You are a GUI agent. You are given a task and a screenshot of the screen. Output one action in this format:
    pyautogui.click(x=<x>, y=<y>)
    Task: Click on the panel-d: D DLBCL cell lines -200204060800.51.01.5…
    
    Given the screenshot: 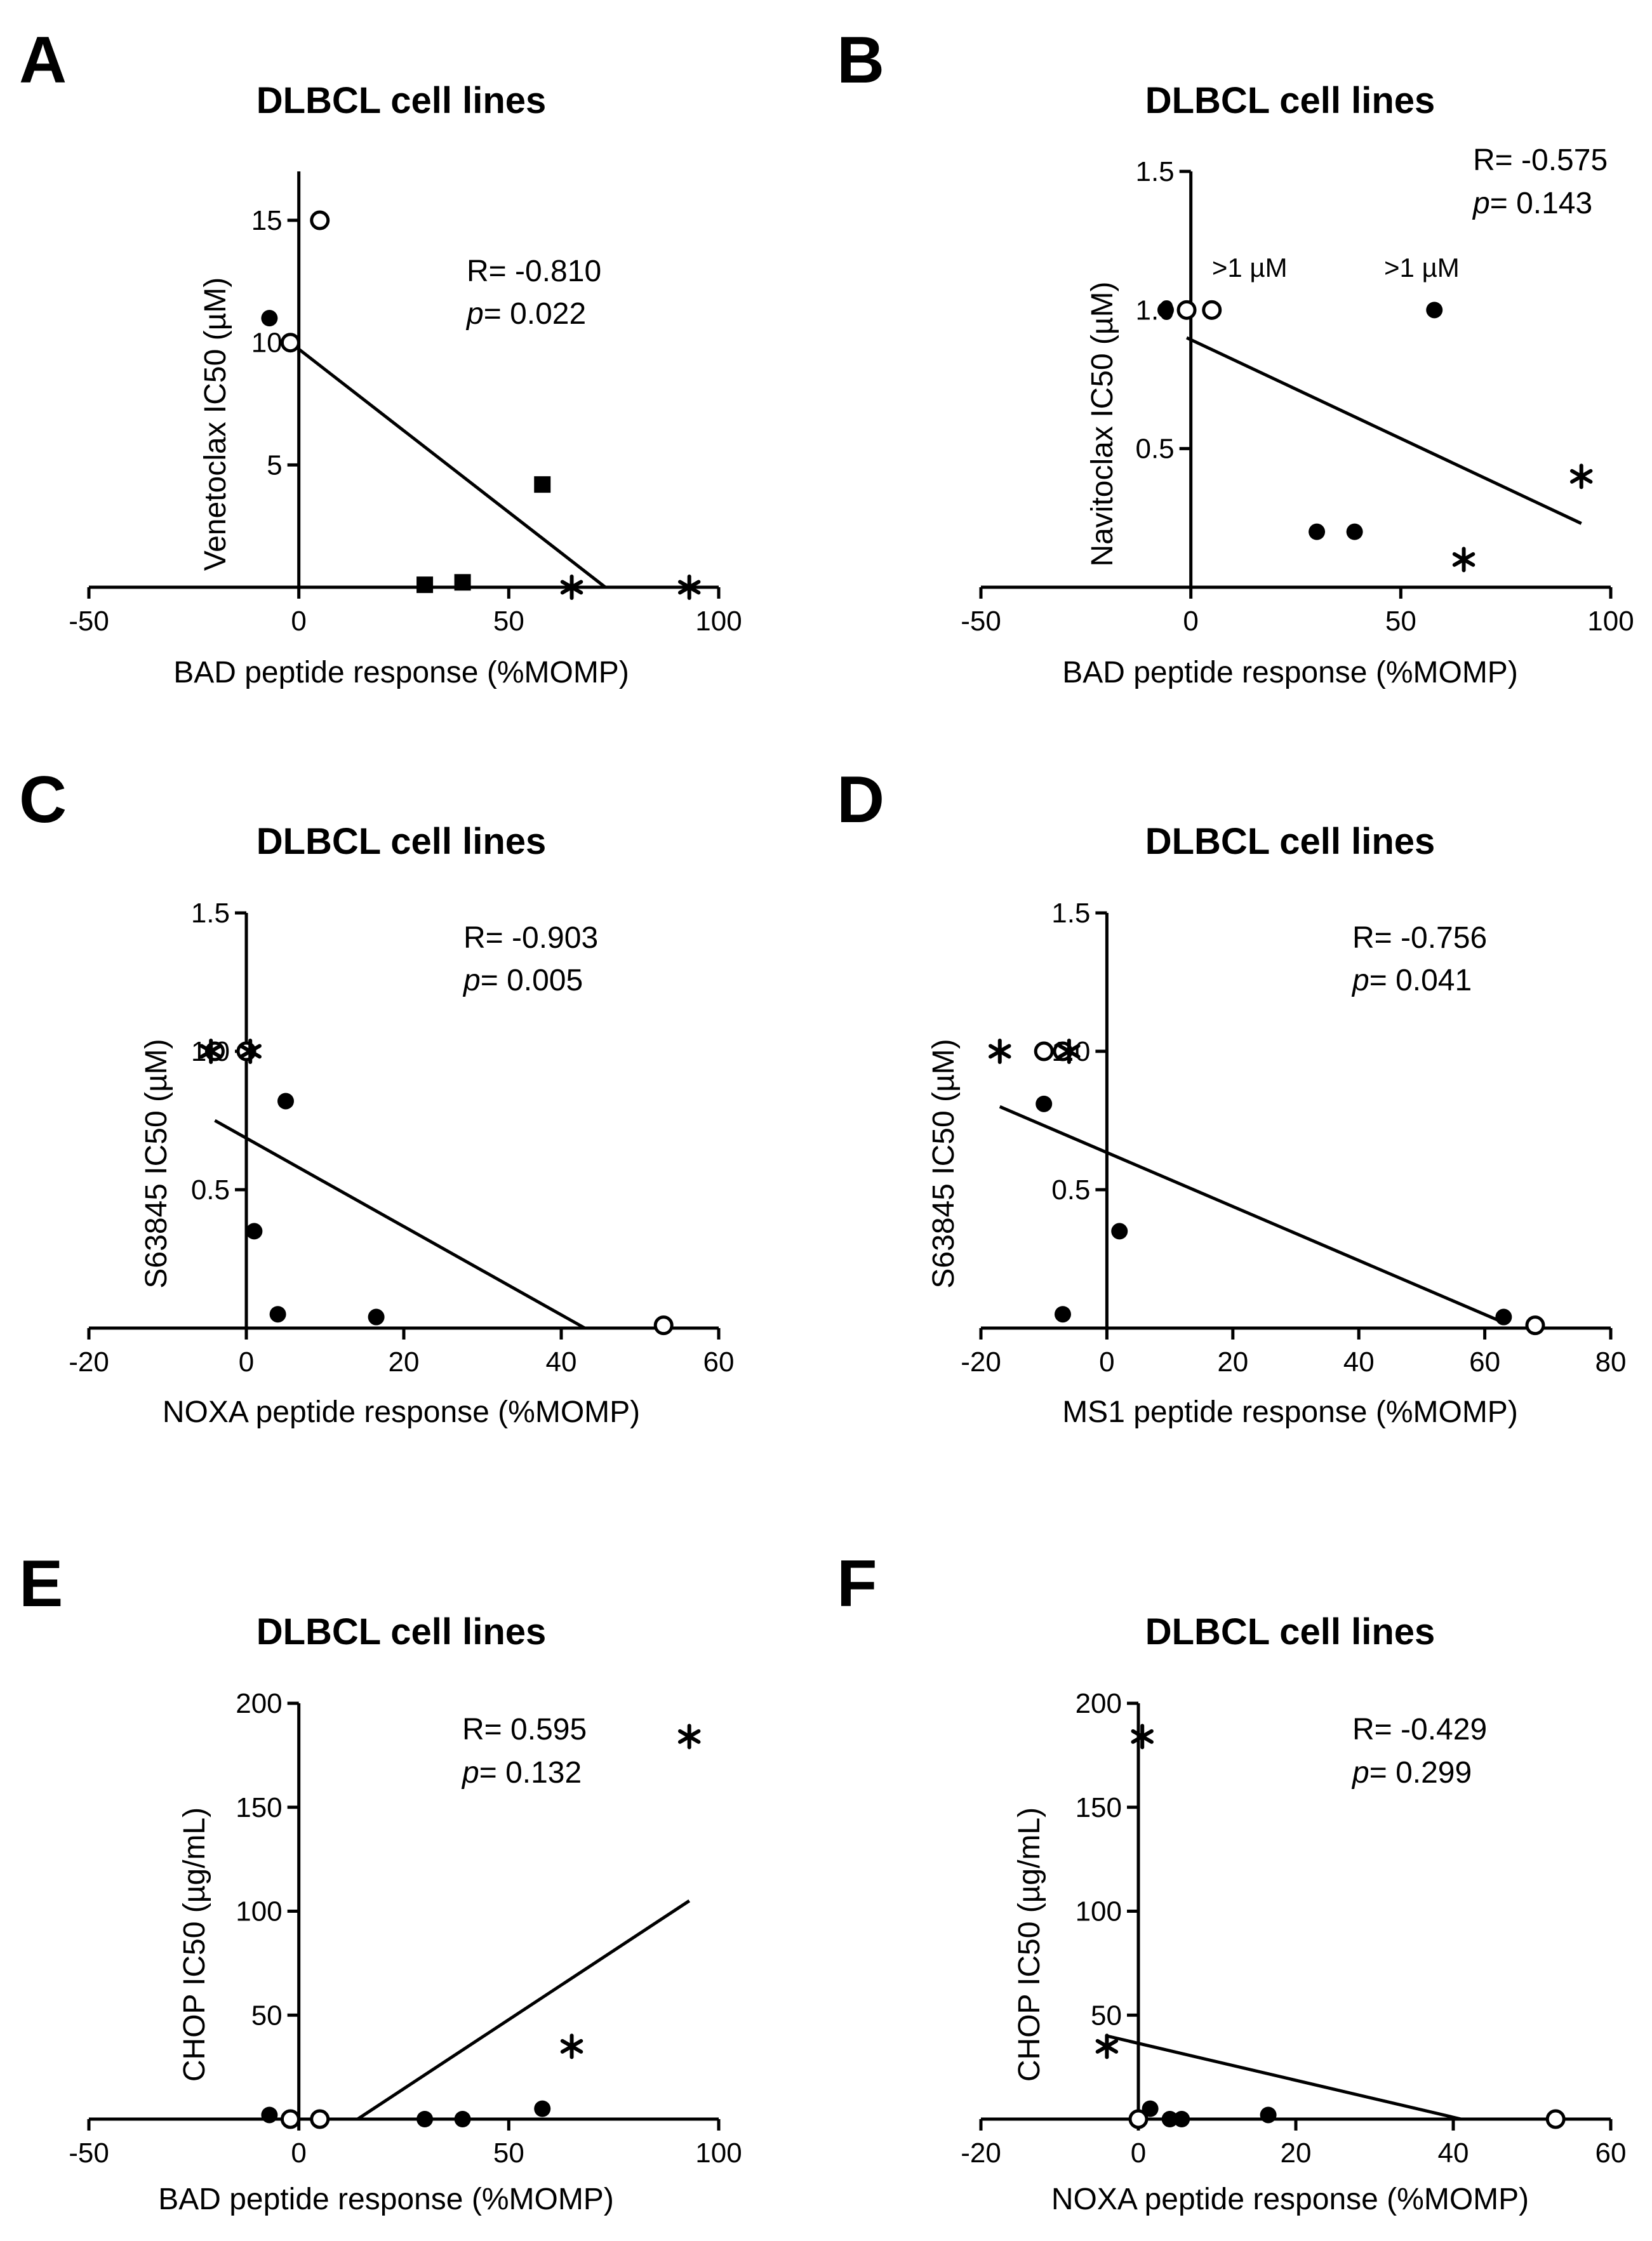 What is the action you would take?
    pyautogui.click(x=1231, y=1096)
    